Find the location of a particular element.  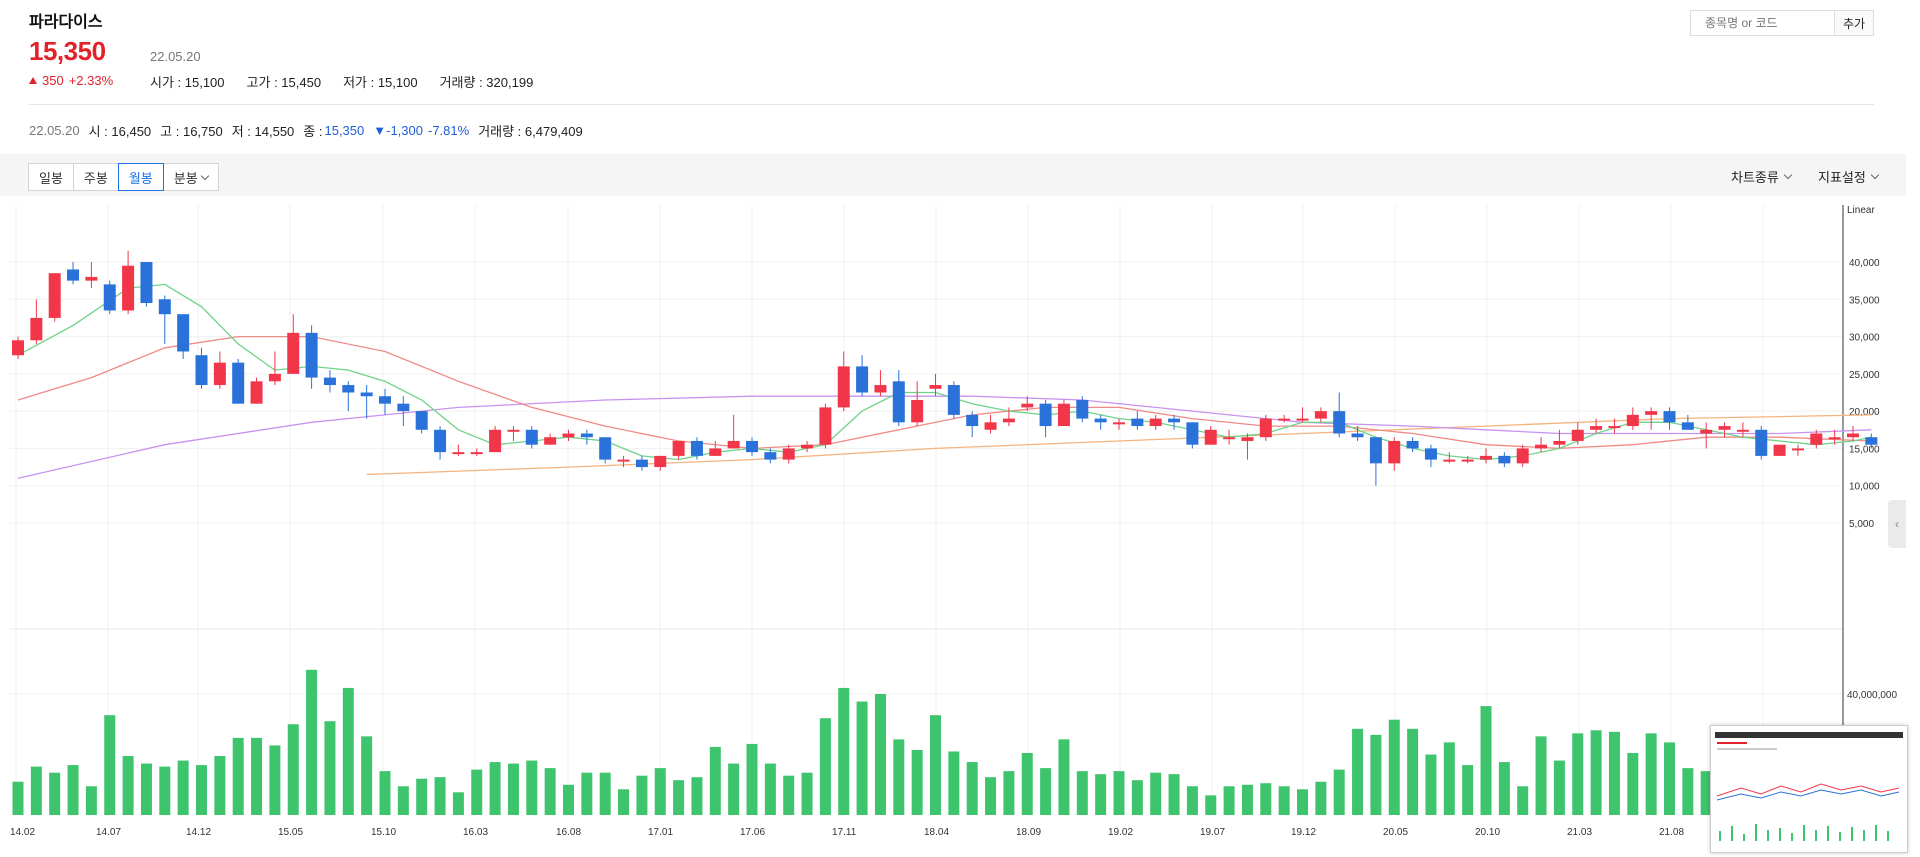

tab-weekly: 주봉 is located at coordinates (95, 177).